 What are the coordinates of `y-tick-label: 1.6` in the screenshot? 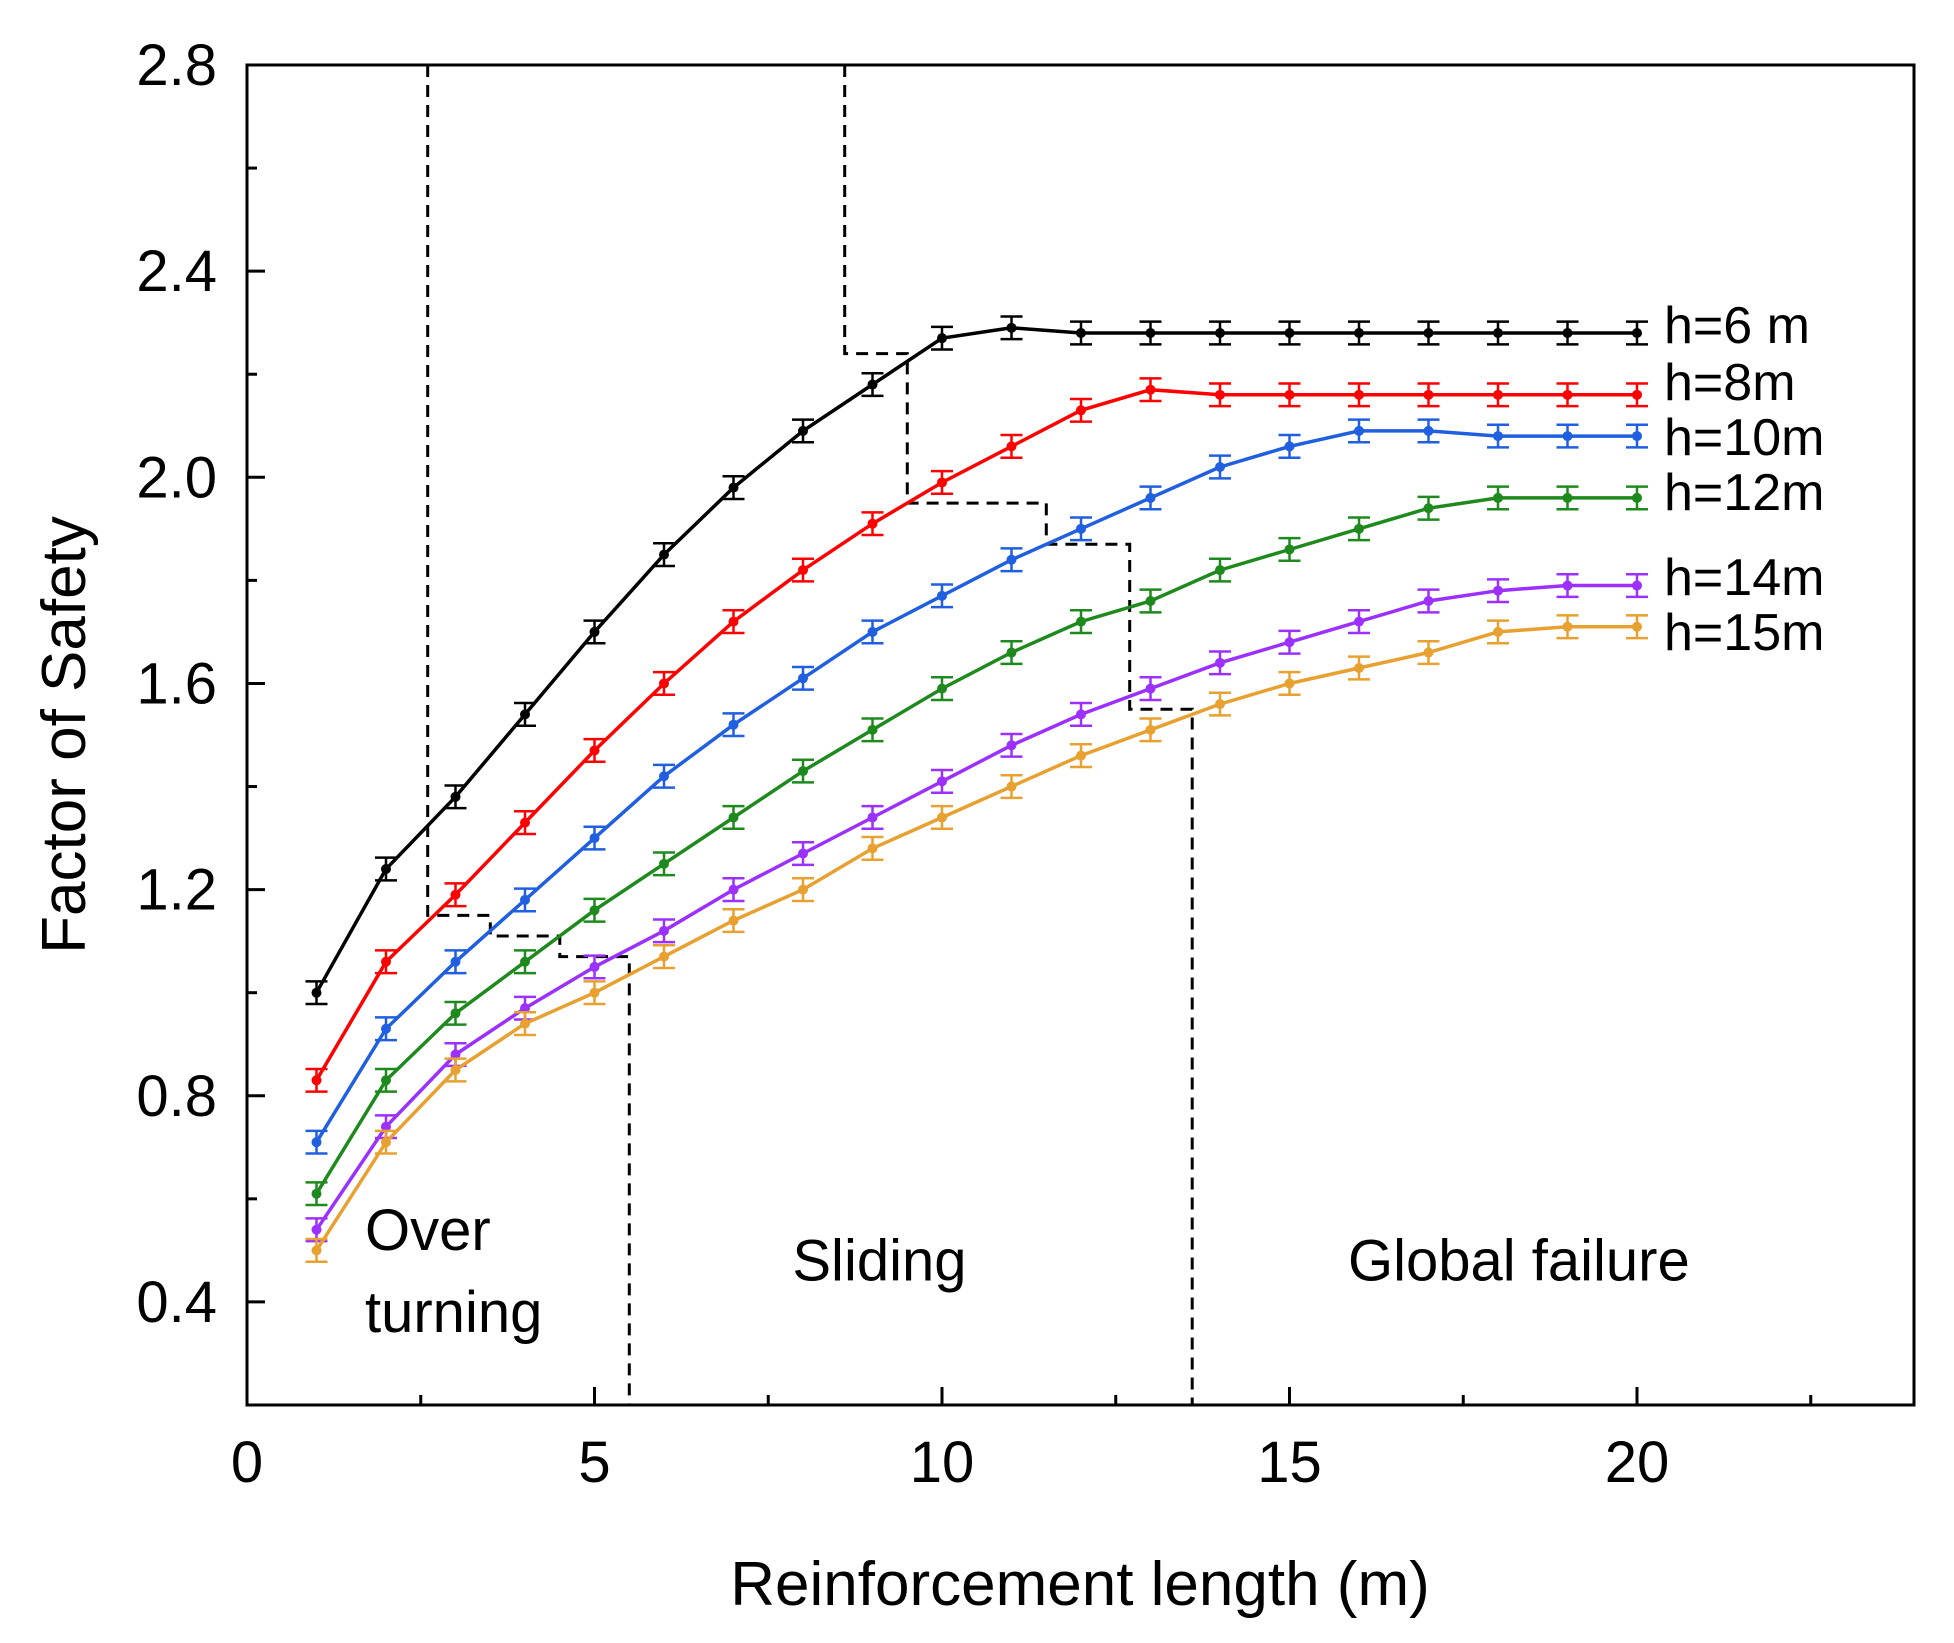 It's located at (176, 683).